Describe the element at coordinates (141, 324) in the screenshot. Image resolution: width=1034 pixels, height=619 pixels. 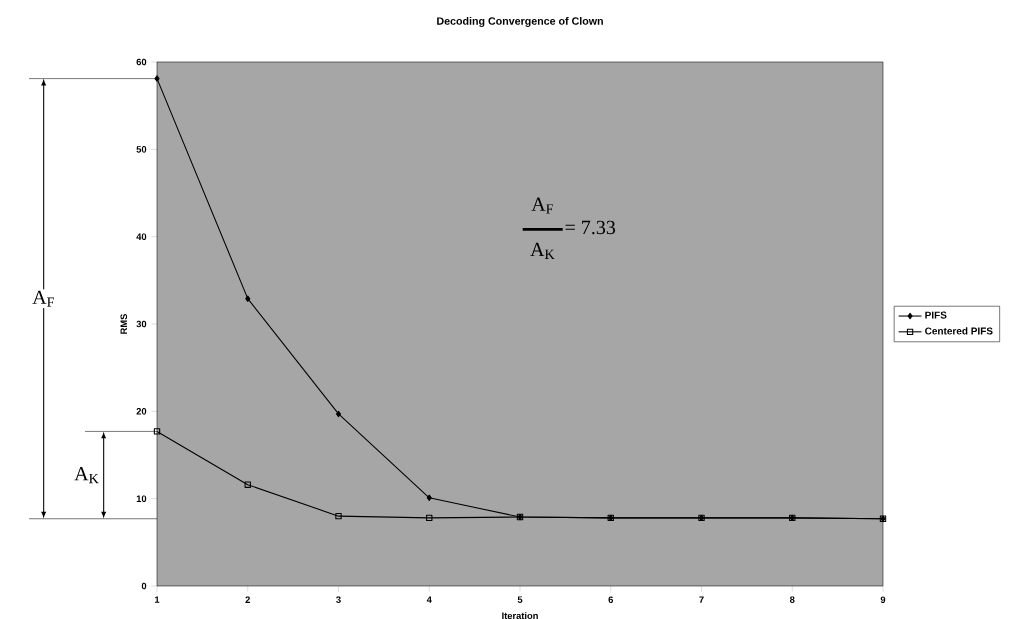
I see `y-tick-label: 30` at that location.